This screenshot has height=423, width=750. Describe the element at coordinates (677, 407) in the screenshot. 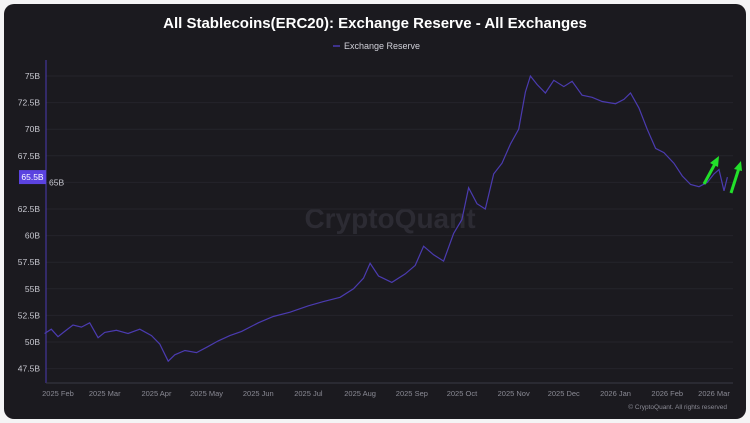

I see `copyright-text: © CryptoQuant. All rights reserved` at that location.